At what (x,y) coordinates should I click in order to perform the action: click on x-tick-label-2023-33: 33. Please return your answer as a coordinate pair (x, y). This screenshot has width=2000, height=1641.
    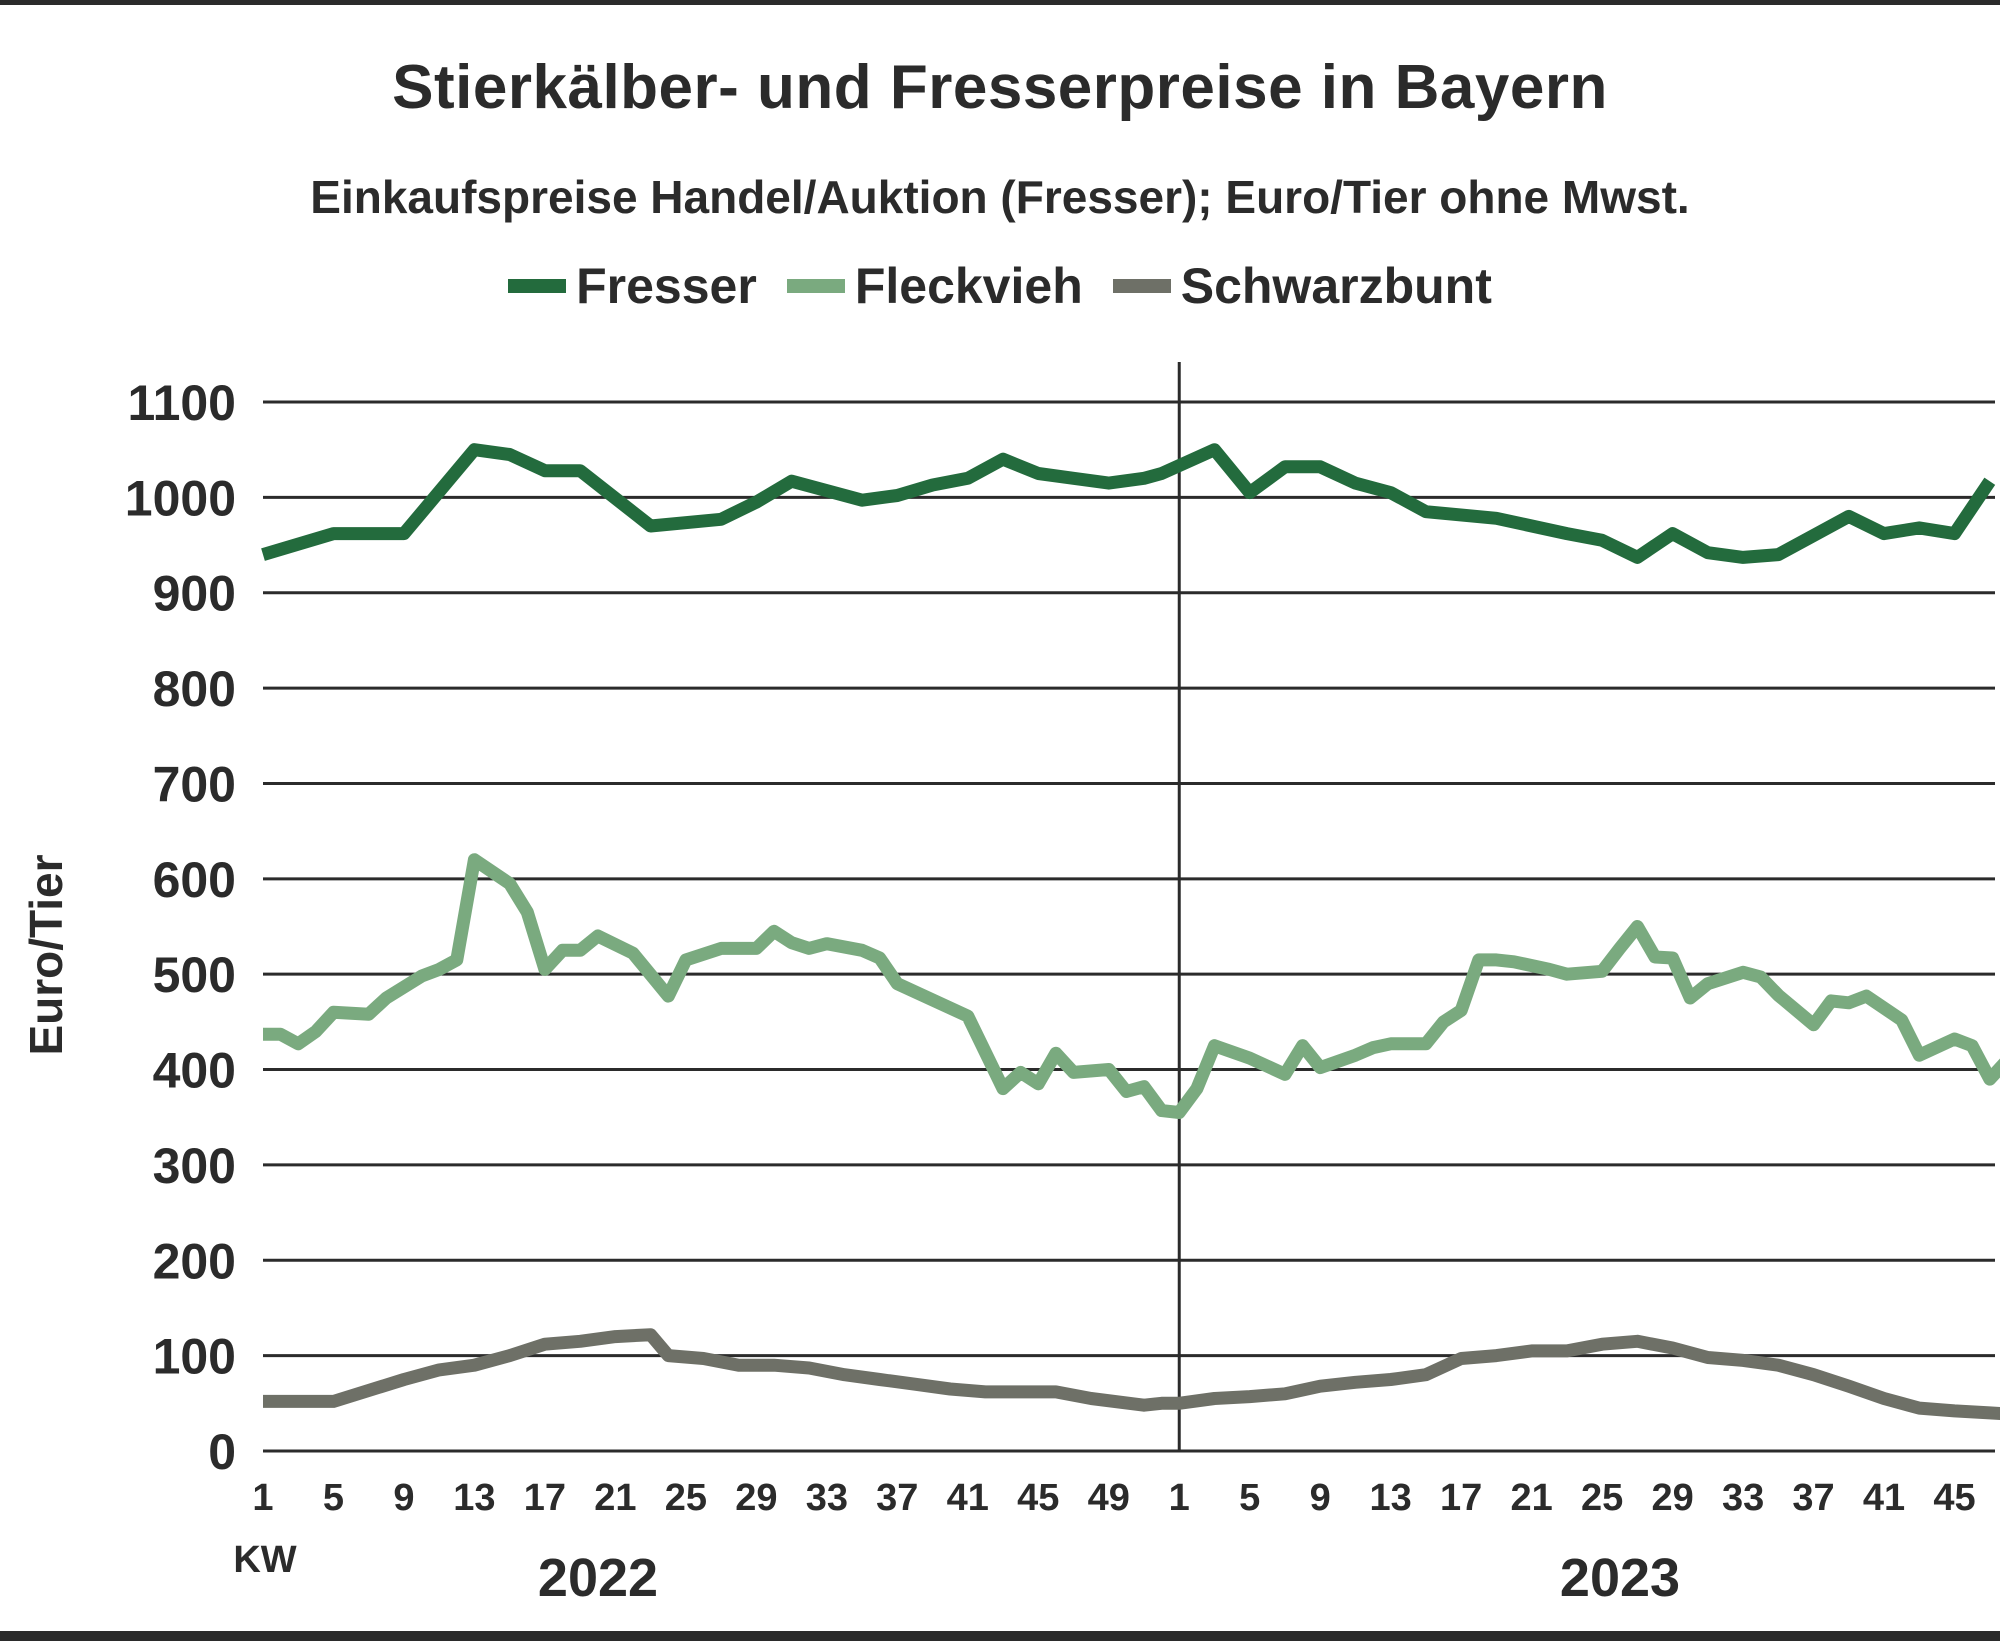
    Looking at the image, I should click on (1743, 1498).